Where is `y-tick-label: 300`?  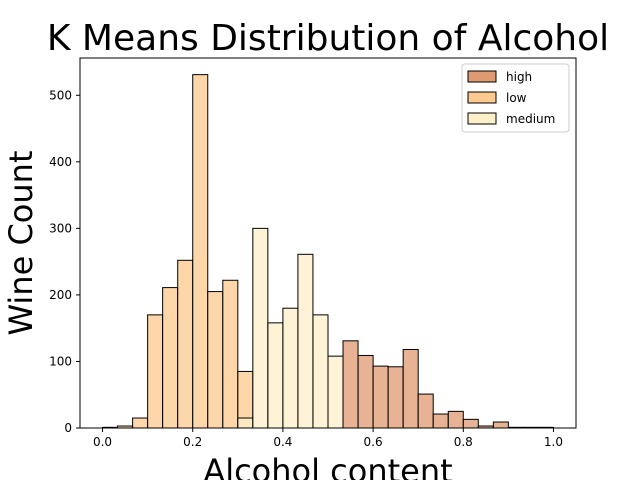
y-tick-label: 300 is located at coordinates (60, 228).